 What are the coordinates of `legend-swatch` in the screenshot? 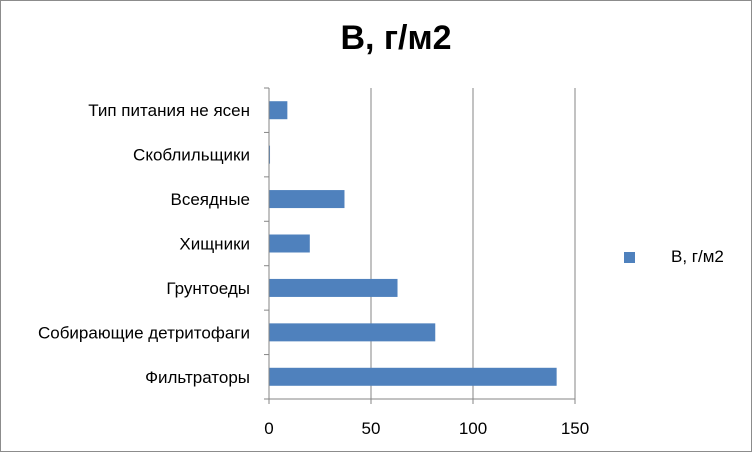 It's located at (629, 257).